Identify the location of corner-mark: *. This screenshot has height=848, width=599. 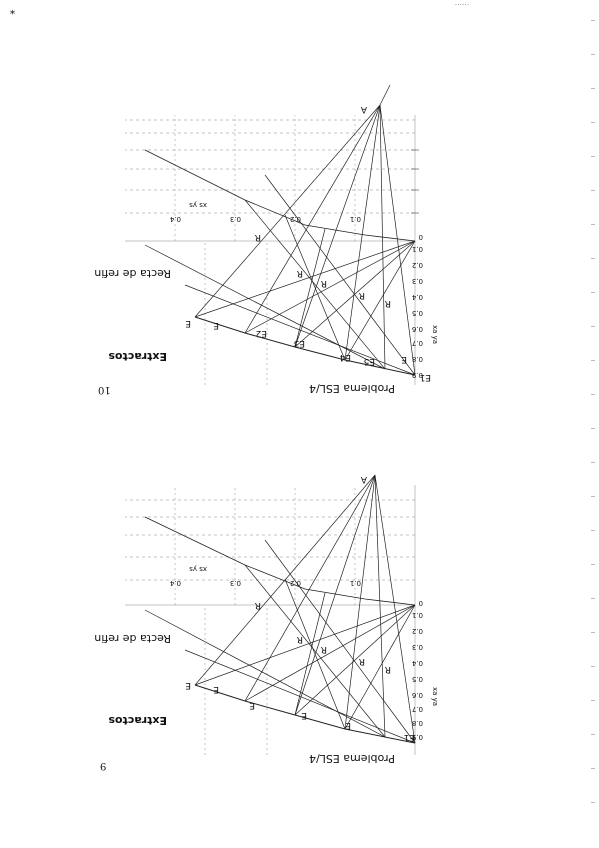
(12, 9).